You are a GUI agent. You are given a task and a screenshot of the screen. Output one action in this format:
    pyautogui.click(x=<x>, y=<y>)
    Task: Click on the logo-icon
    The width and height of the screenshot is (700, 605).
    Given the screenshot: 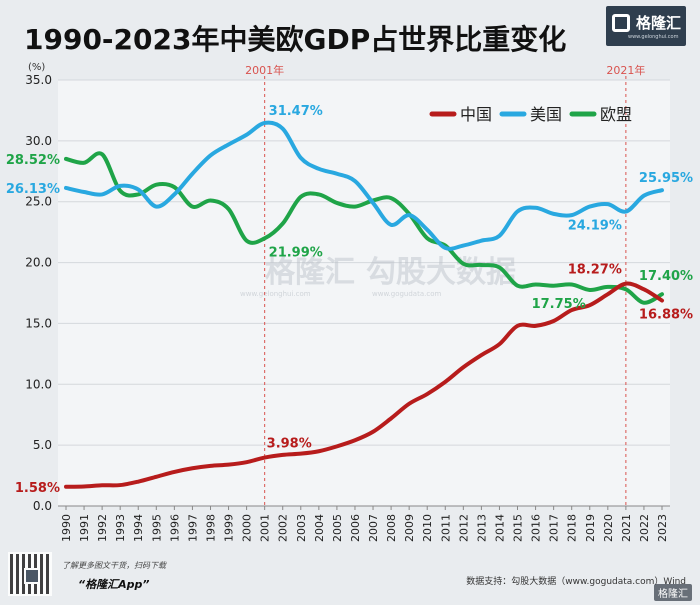 What is the action you would take?
    pyautogui.click(x=621, y=23)
    